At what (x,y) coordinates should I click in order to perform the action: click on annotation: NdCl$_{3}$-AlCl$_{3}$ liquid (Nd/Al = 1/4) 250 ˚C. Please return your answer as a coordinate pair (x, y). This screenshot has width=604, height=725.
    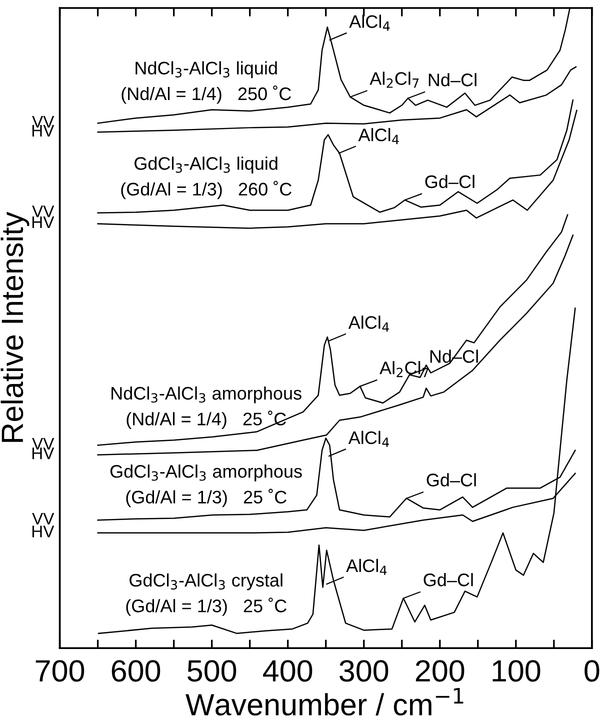
    Looking at the image, I should click on (206, 82).